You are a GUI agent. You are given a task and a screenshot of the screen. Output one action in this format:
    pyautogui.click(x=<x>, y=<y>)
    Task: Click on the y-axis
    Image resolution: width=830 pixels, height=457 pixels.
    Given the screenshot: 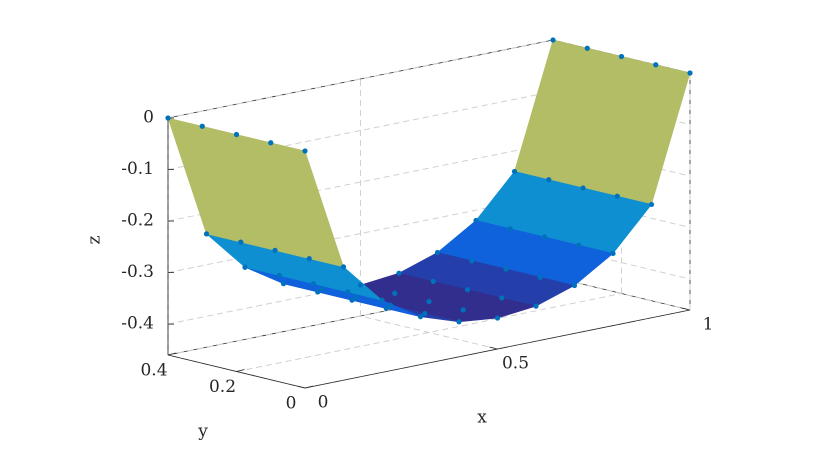 What is the action you would take?
    pyautogui.click(x=236, y=371)
    